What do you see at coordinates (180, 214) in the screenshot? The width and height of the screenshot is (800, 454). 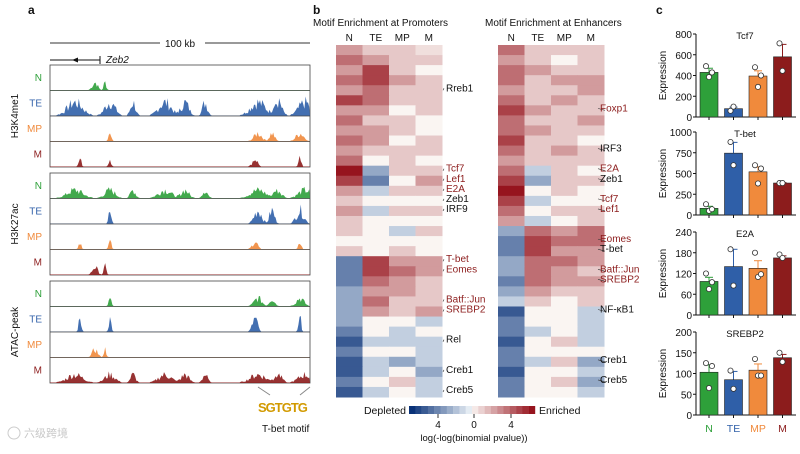 I see `signal-track-te` at bounding box center [180, 214].